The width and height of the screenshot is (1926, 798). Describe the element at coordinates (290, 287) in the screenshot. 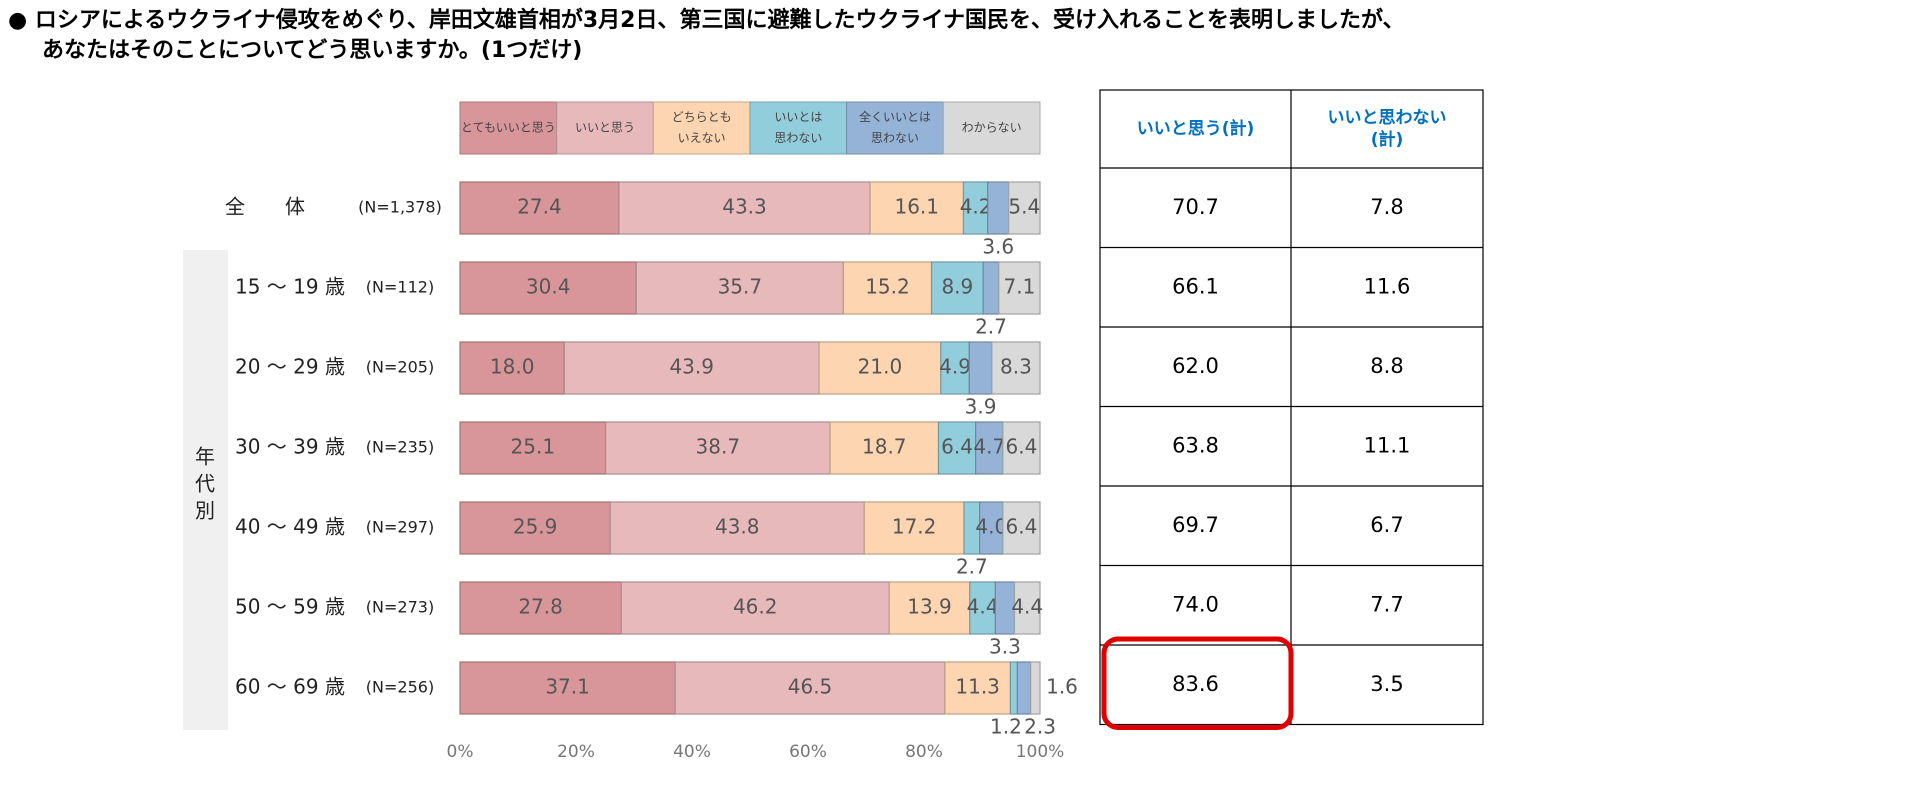

I see `category-label: 15 ～ 19 歳` at that location.